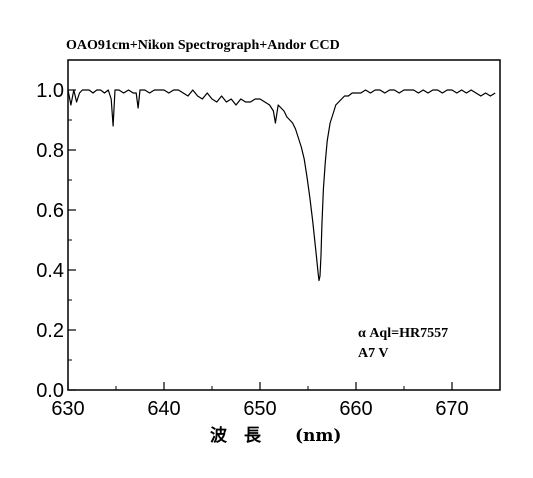  What do you see at coordinates (50, 391) in the screenshot?
I see `y-tick-label: 0.0` at bounding box center [50, 391].